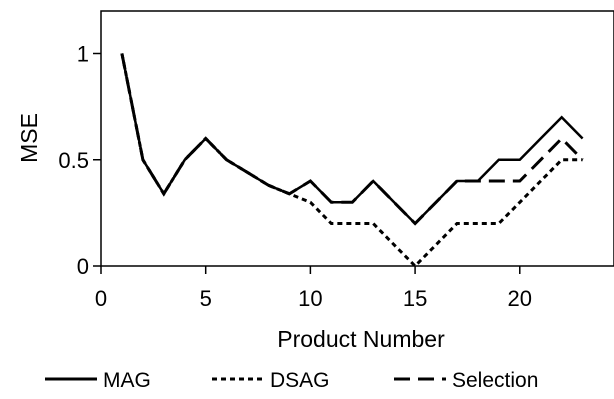 The image size is (614, 399). Describe the element at coordinates (83, 54) in the screenshot. I see `y-tick-label: 1` at that location.